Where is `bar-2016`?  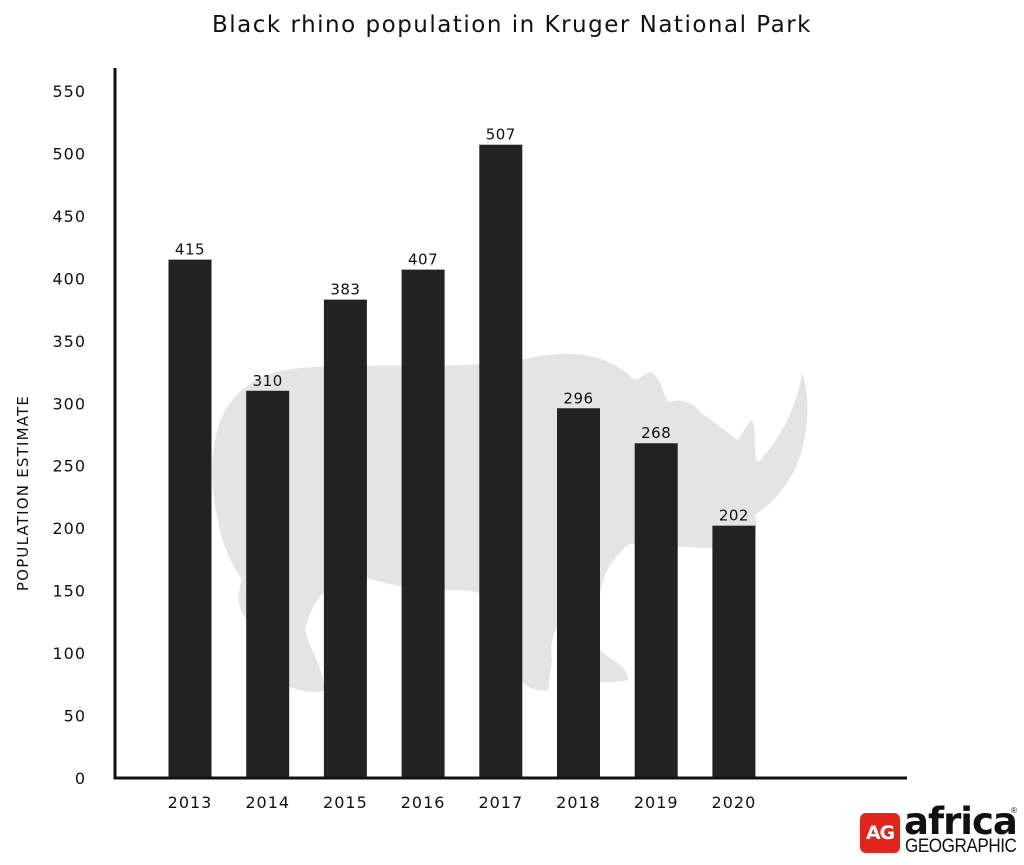
bar-2016 is located at coordinates (423, 523).